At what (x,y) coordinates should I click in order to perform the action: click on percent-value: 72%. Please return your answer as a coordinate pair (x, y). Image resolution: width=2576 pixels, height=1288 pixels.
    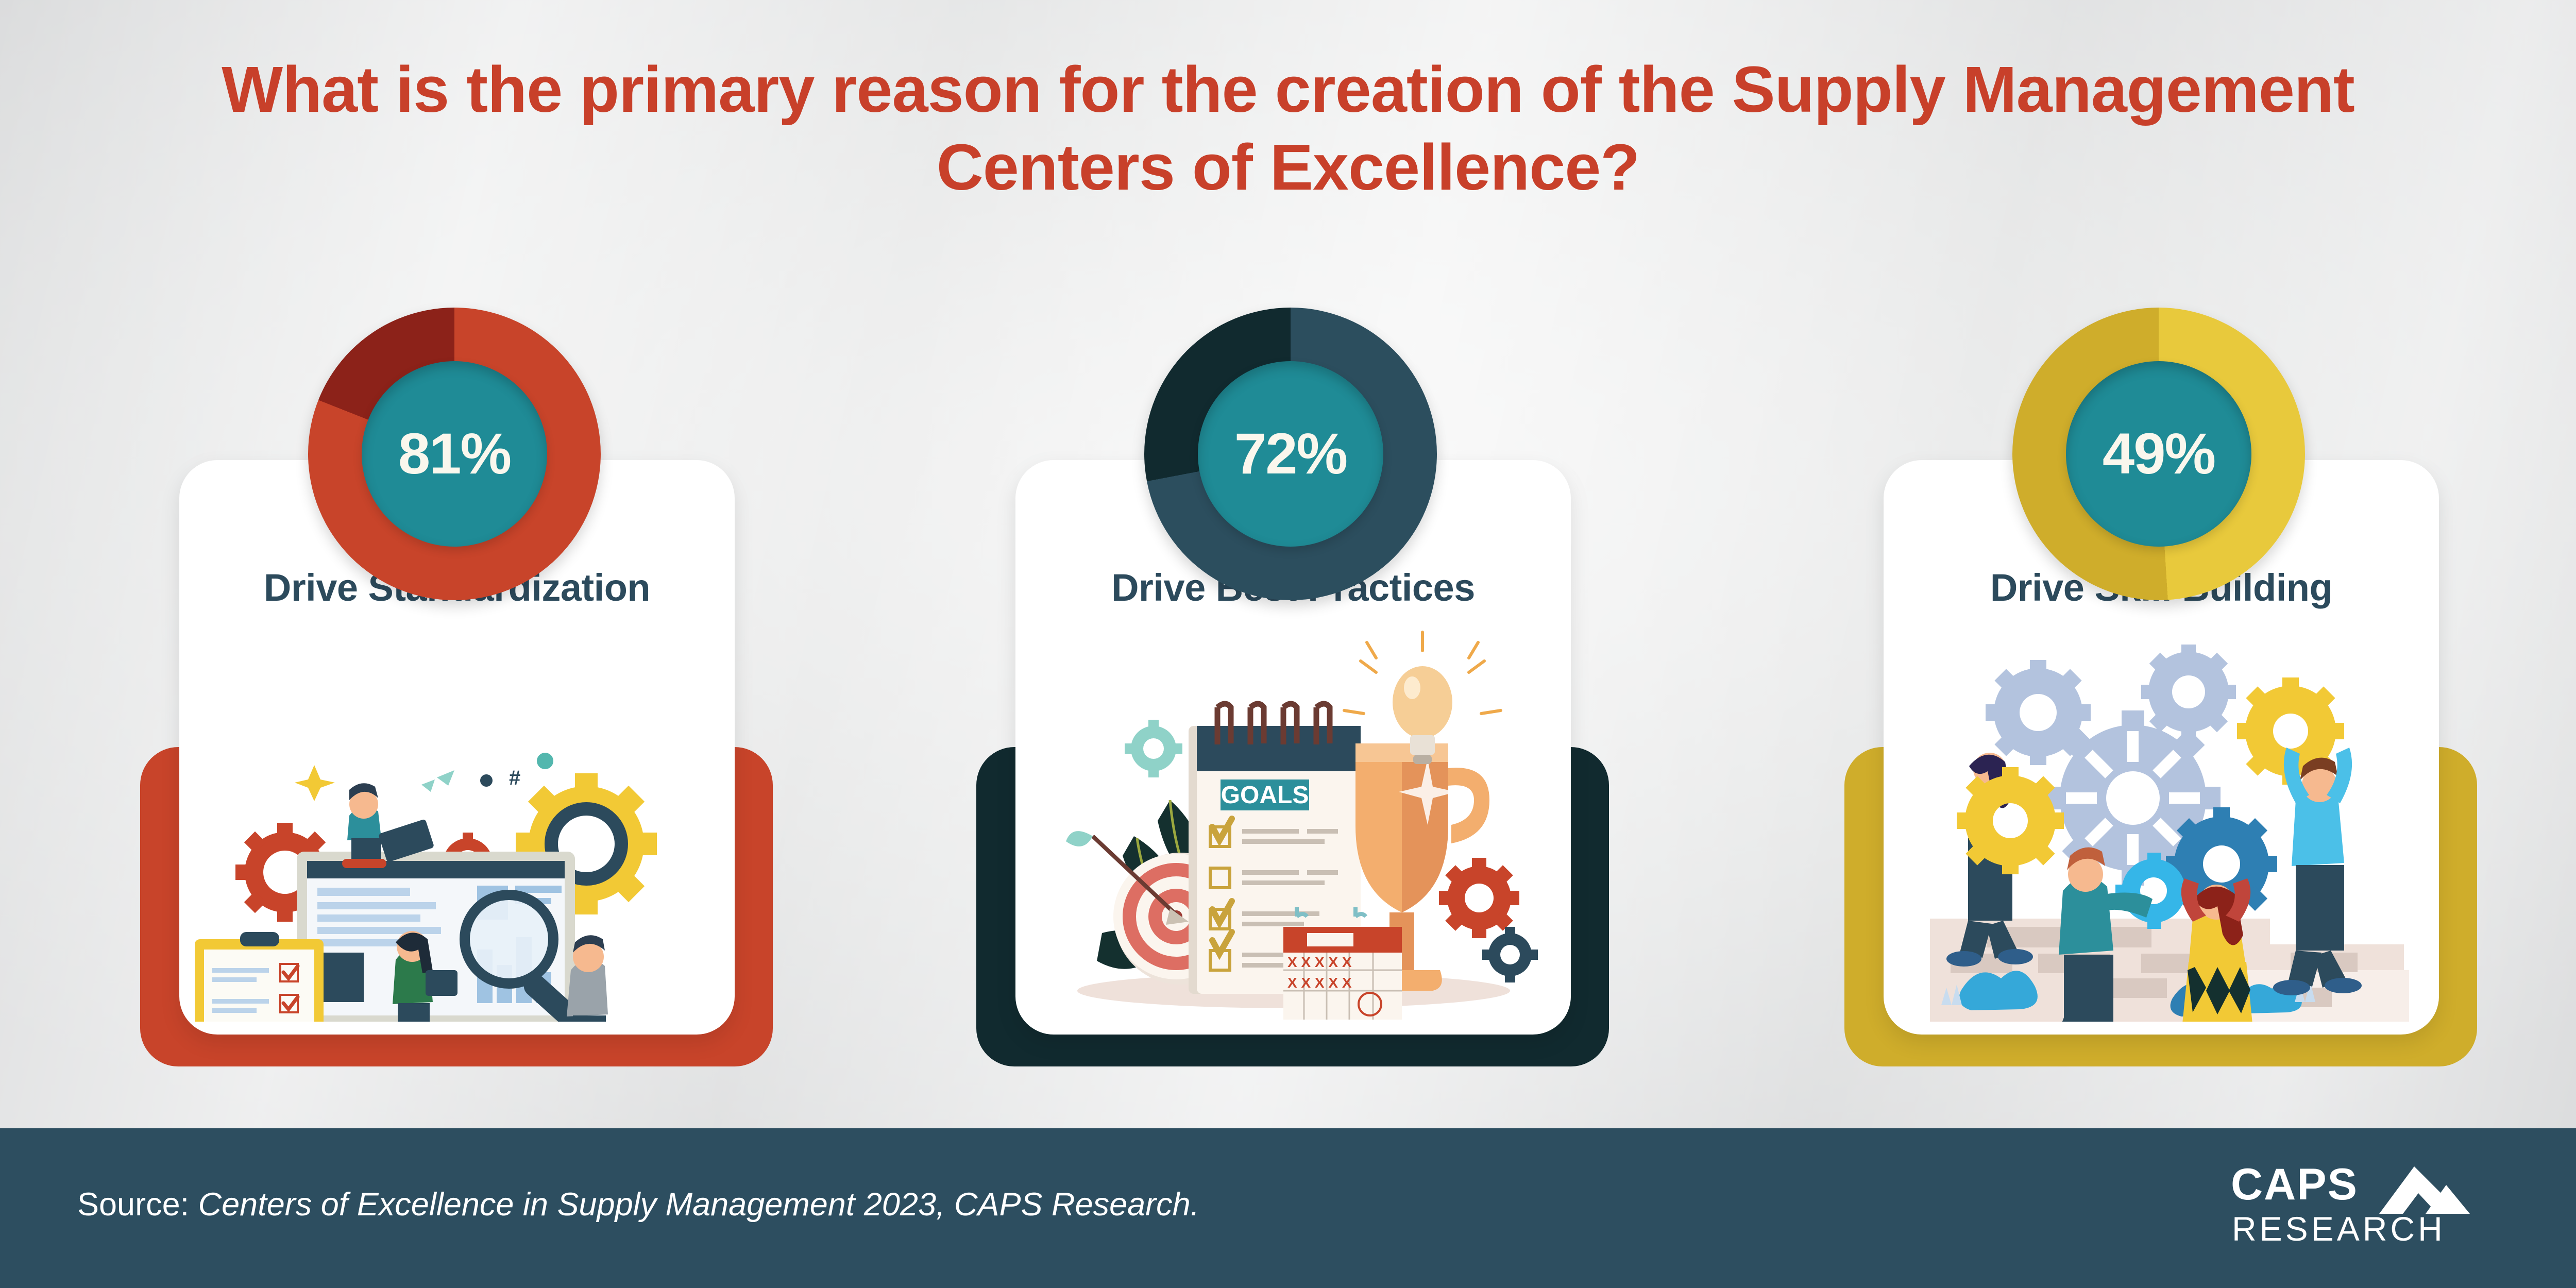
    Looking at the image, I should click on (1291, 453).